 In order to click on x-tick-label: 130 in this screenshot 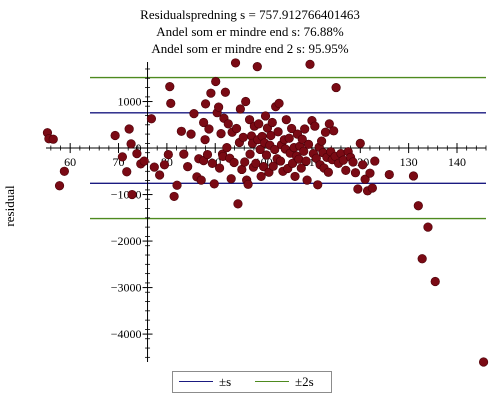, I will do `click(409, 162)`.